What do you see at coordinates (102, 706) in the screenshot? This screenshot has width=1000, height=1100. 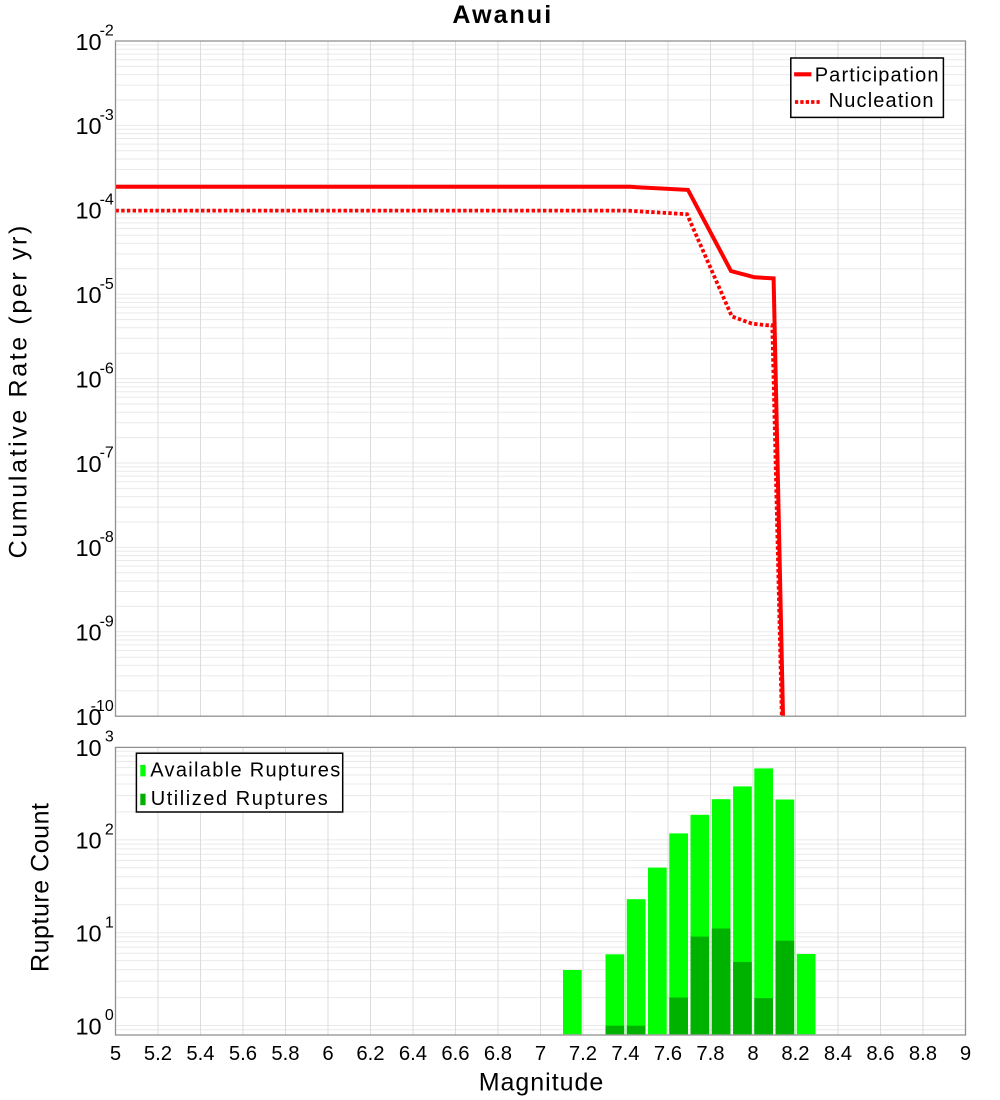 I see `svg-text: -10` at bounding box center [102, 706].